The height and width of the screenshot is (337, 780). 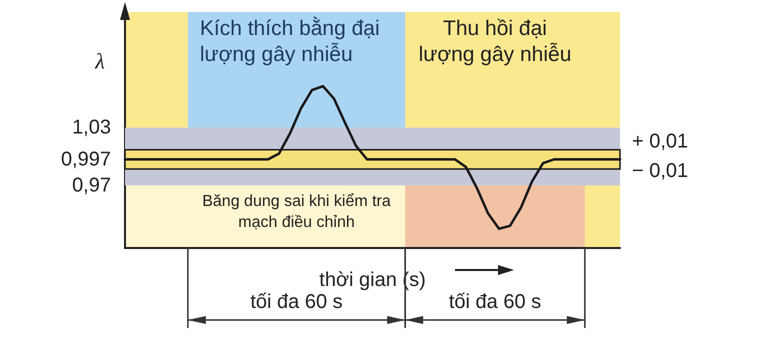 I want to click on y-tick-label: 0,997, so click(x=85, y=159).